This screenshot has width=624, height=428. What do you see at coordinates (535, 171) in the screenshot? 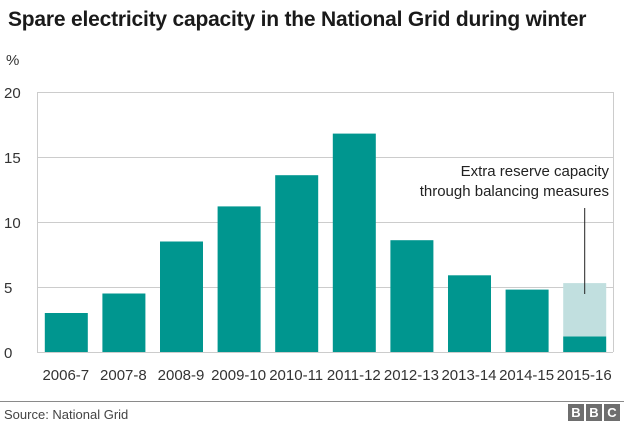
I see `annotation-text: Extra reserve capacity` at bounding box center [535, 171].